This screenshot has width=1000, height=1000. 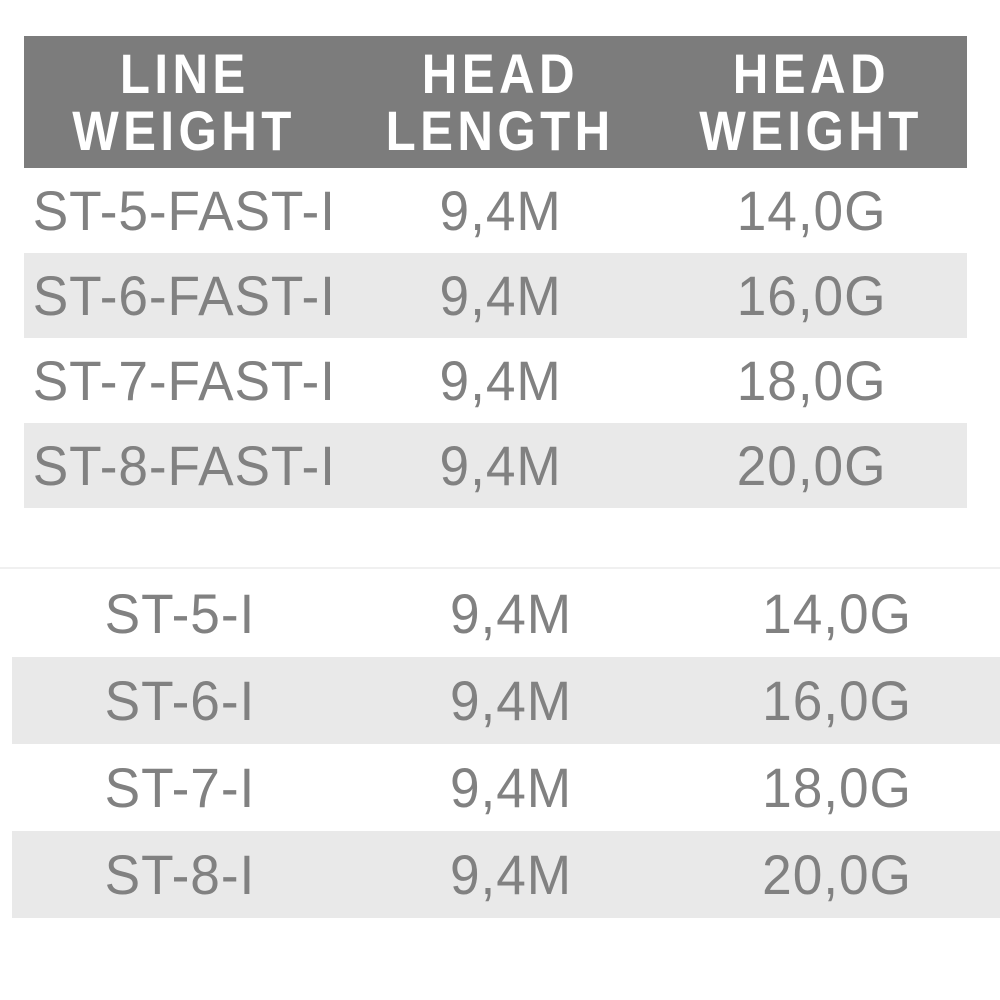 I want to click on header-line-weight-line2: WEIGHT, so click(x=184, y=130).